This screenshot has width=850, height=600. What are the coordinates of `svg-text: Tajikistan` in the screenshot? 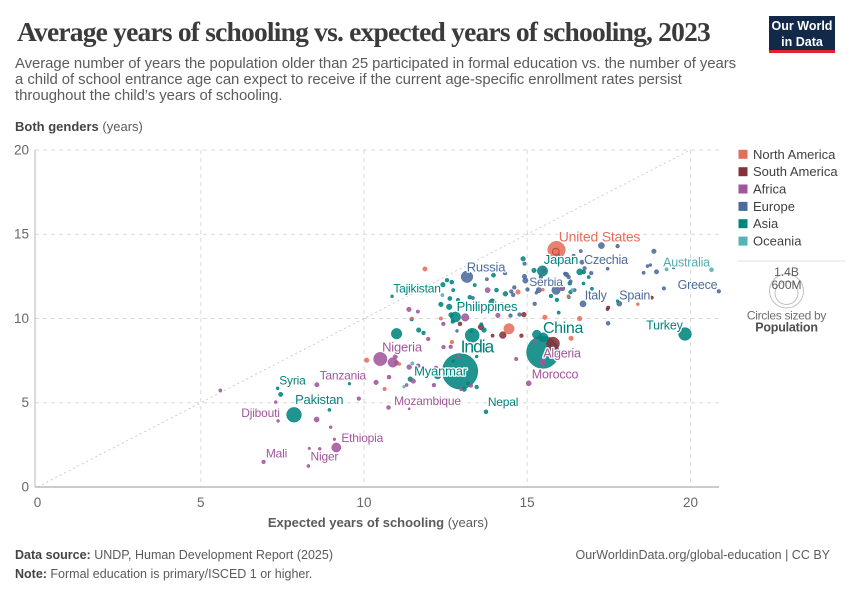 It's located at (416, 289).